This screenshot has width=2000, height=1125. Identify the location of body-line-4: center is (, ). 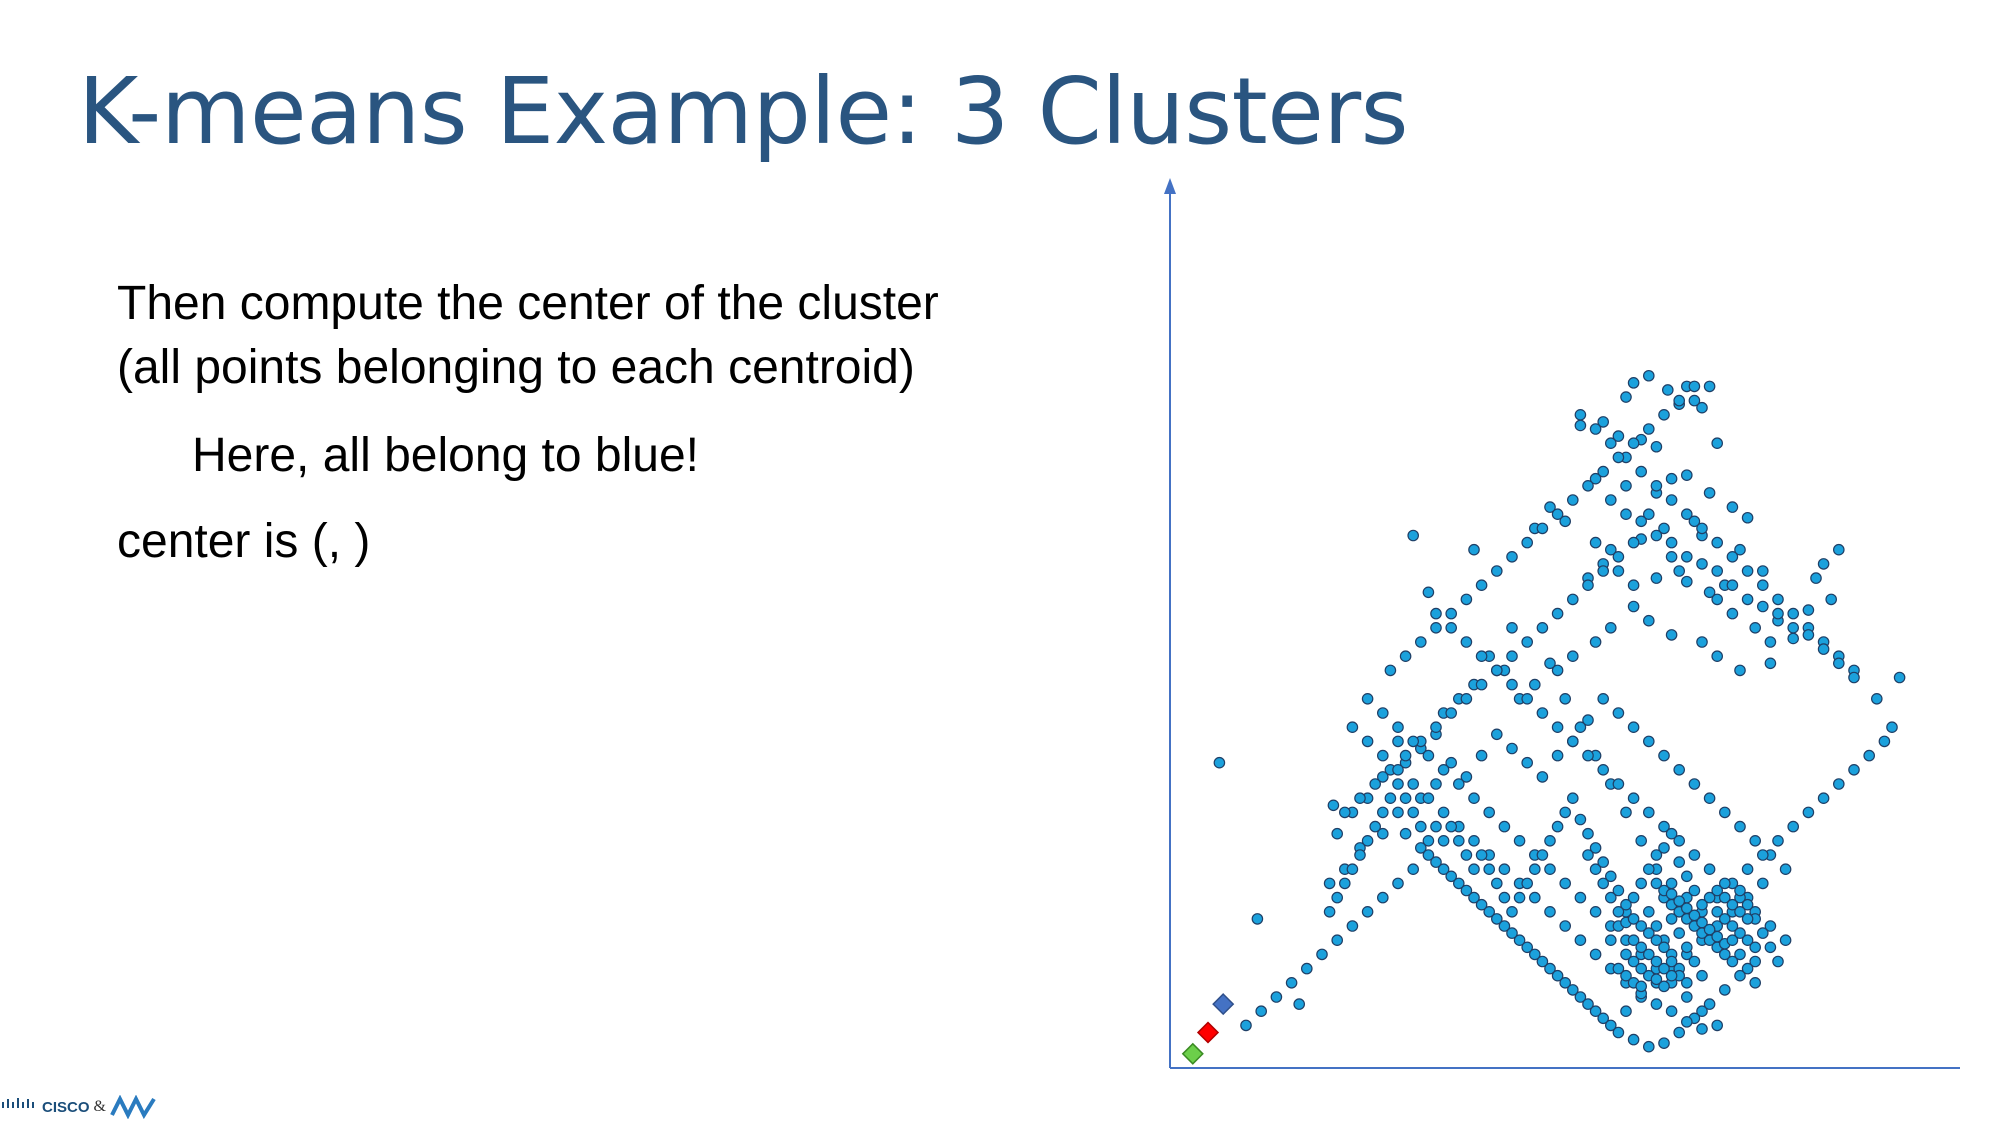
(244, 541).